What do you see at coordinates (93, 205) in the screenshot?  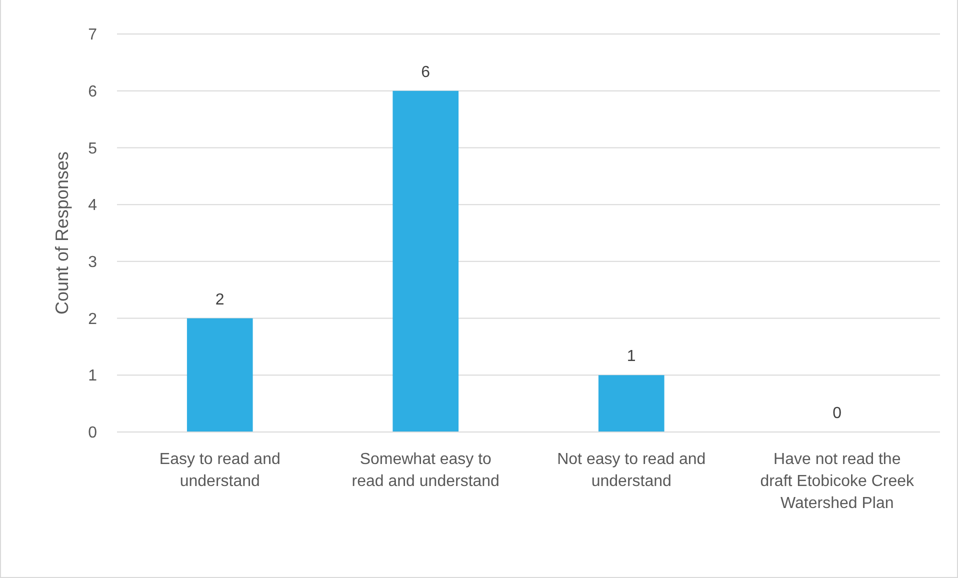 I see `y-tick-label: 4` at bounding box center [93, 205].